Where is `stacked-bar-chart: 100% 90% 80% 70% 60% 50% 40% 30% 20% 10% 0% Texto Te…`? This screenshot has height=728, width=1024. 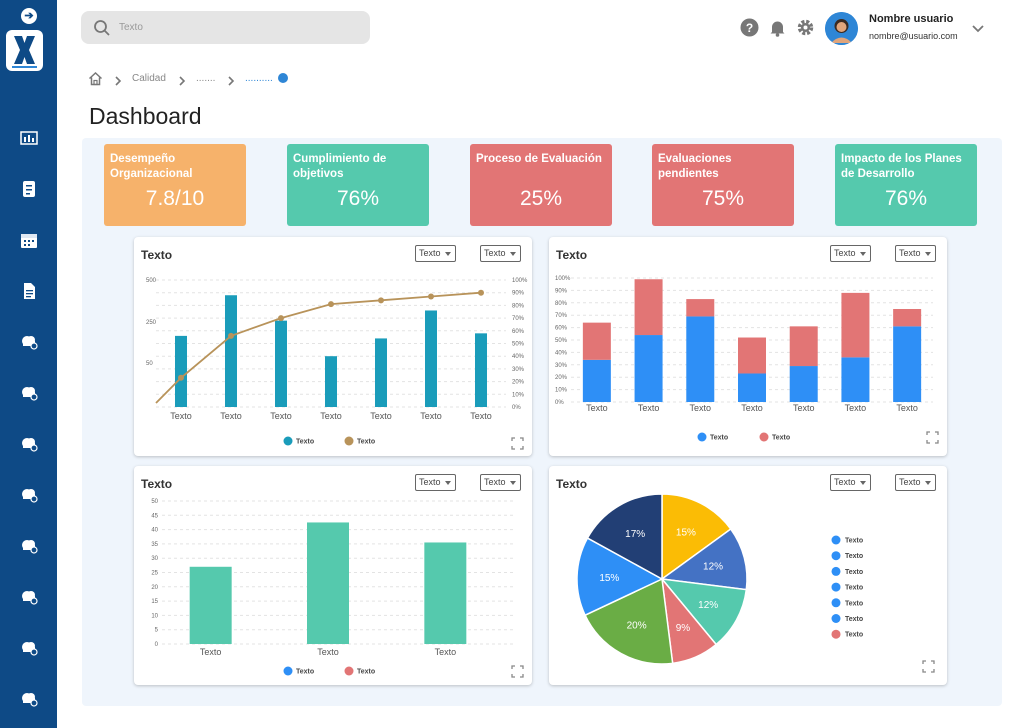 stacked-bar-chart: 100% 90% 80% 70% 60% 50% 40% 30% 20% 10% 0% Texto Te… is located at coordinates (744, 359).